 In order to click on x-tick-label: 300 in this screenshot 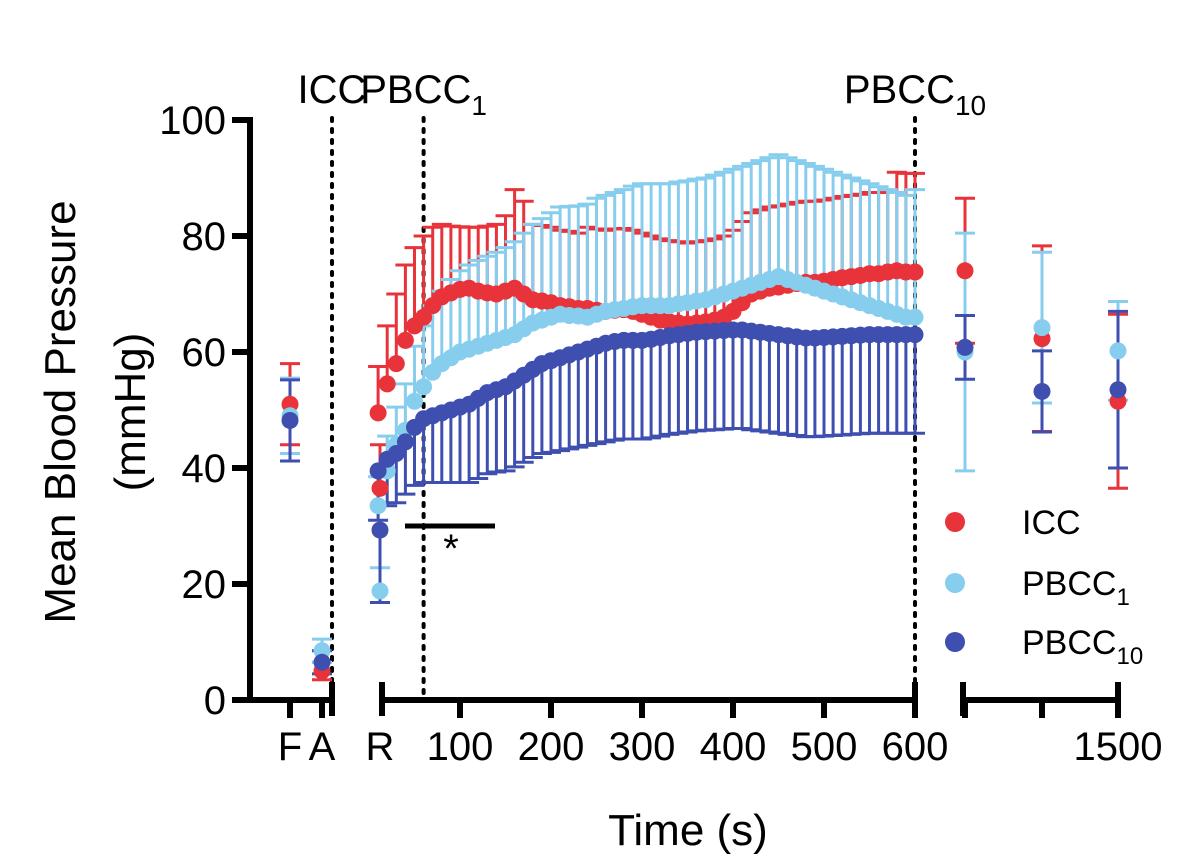, I will do `click(642, 747)`.